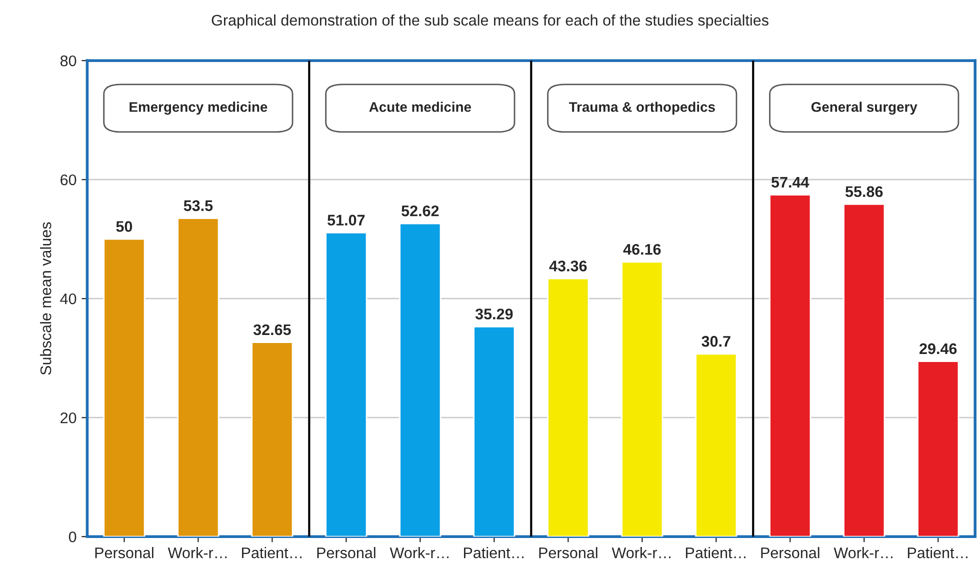 The height and width of the screenshot is (577, 980). What do you see at coordinates (68, 298) in the screenshot?
I see `y-tick-label: 40` at bounding box center [68, 298].